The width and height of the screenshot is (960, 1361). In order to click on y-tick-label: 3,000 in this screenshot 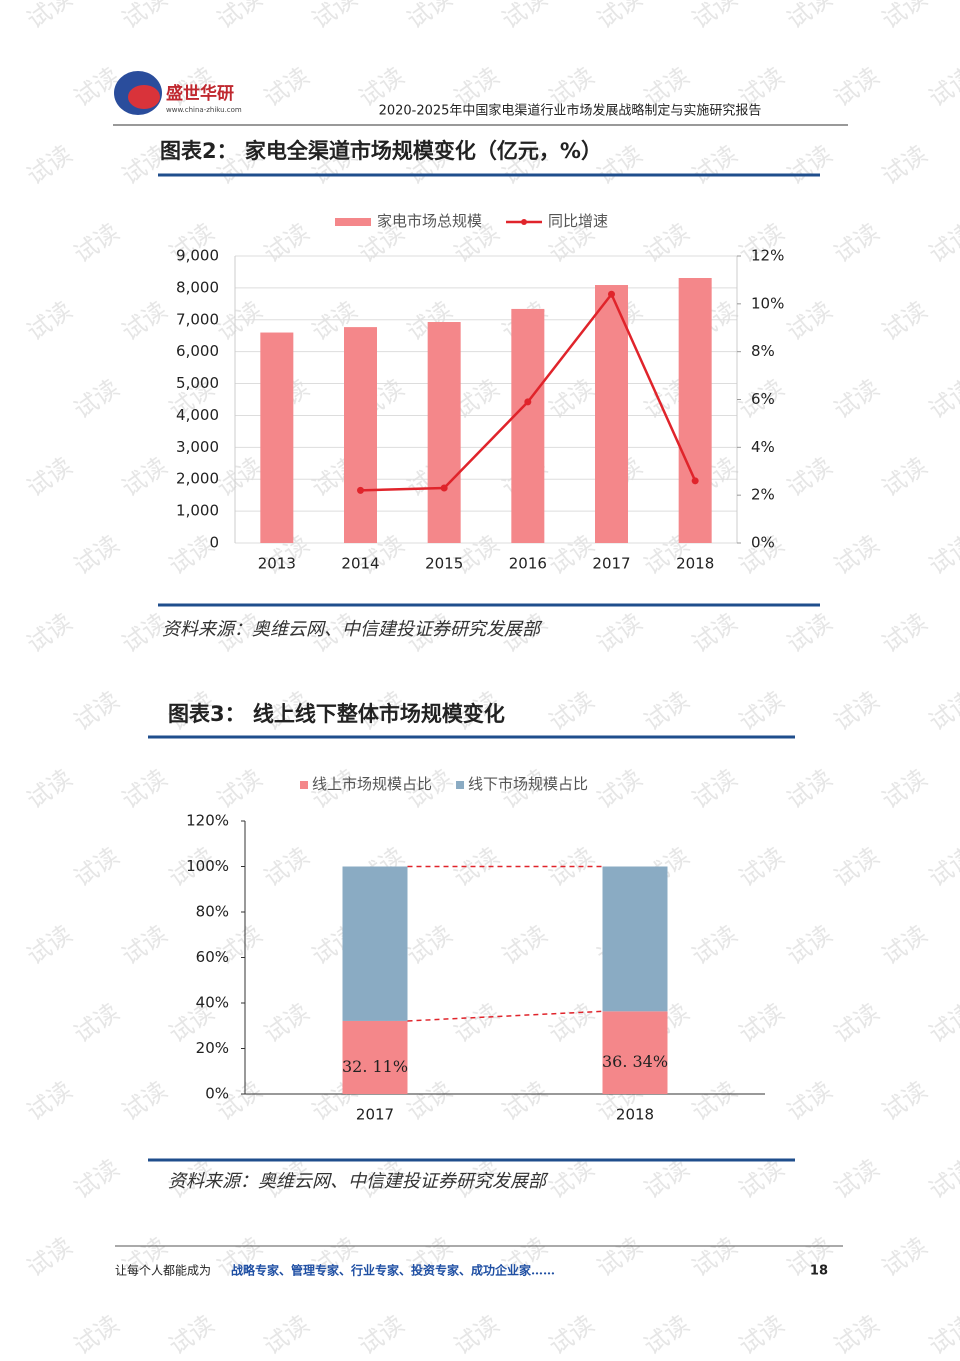, I will do `click(197, 447)`.